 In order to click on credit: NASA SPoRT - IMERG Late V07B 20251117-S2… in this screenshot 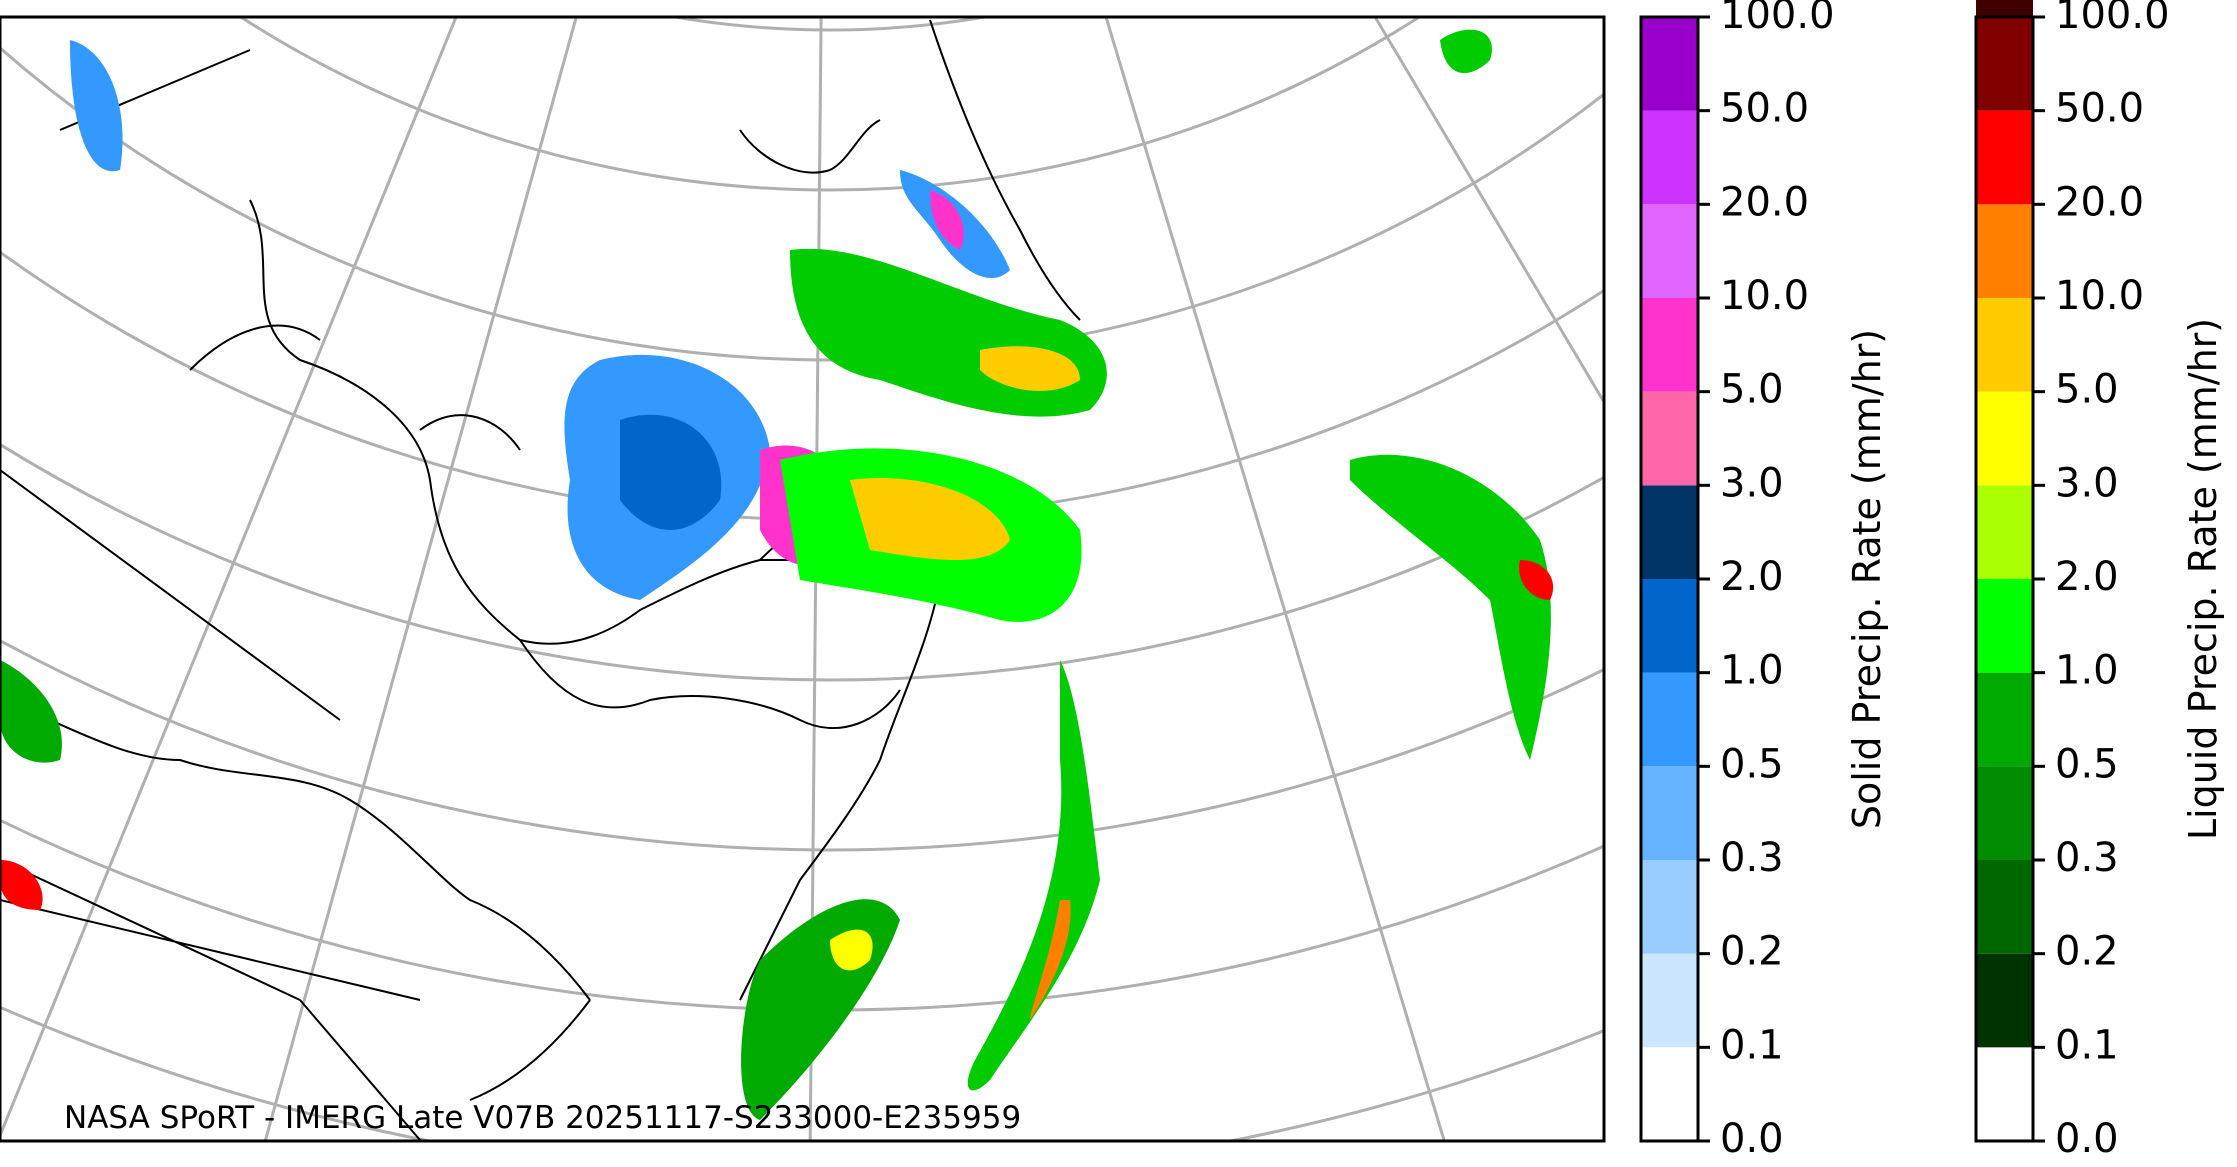, I will do `click(542, 1118)`.